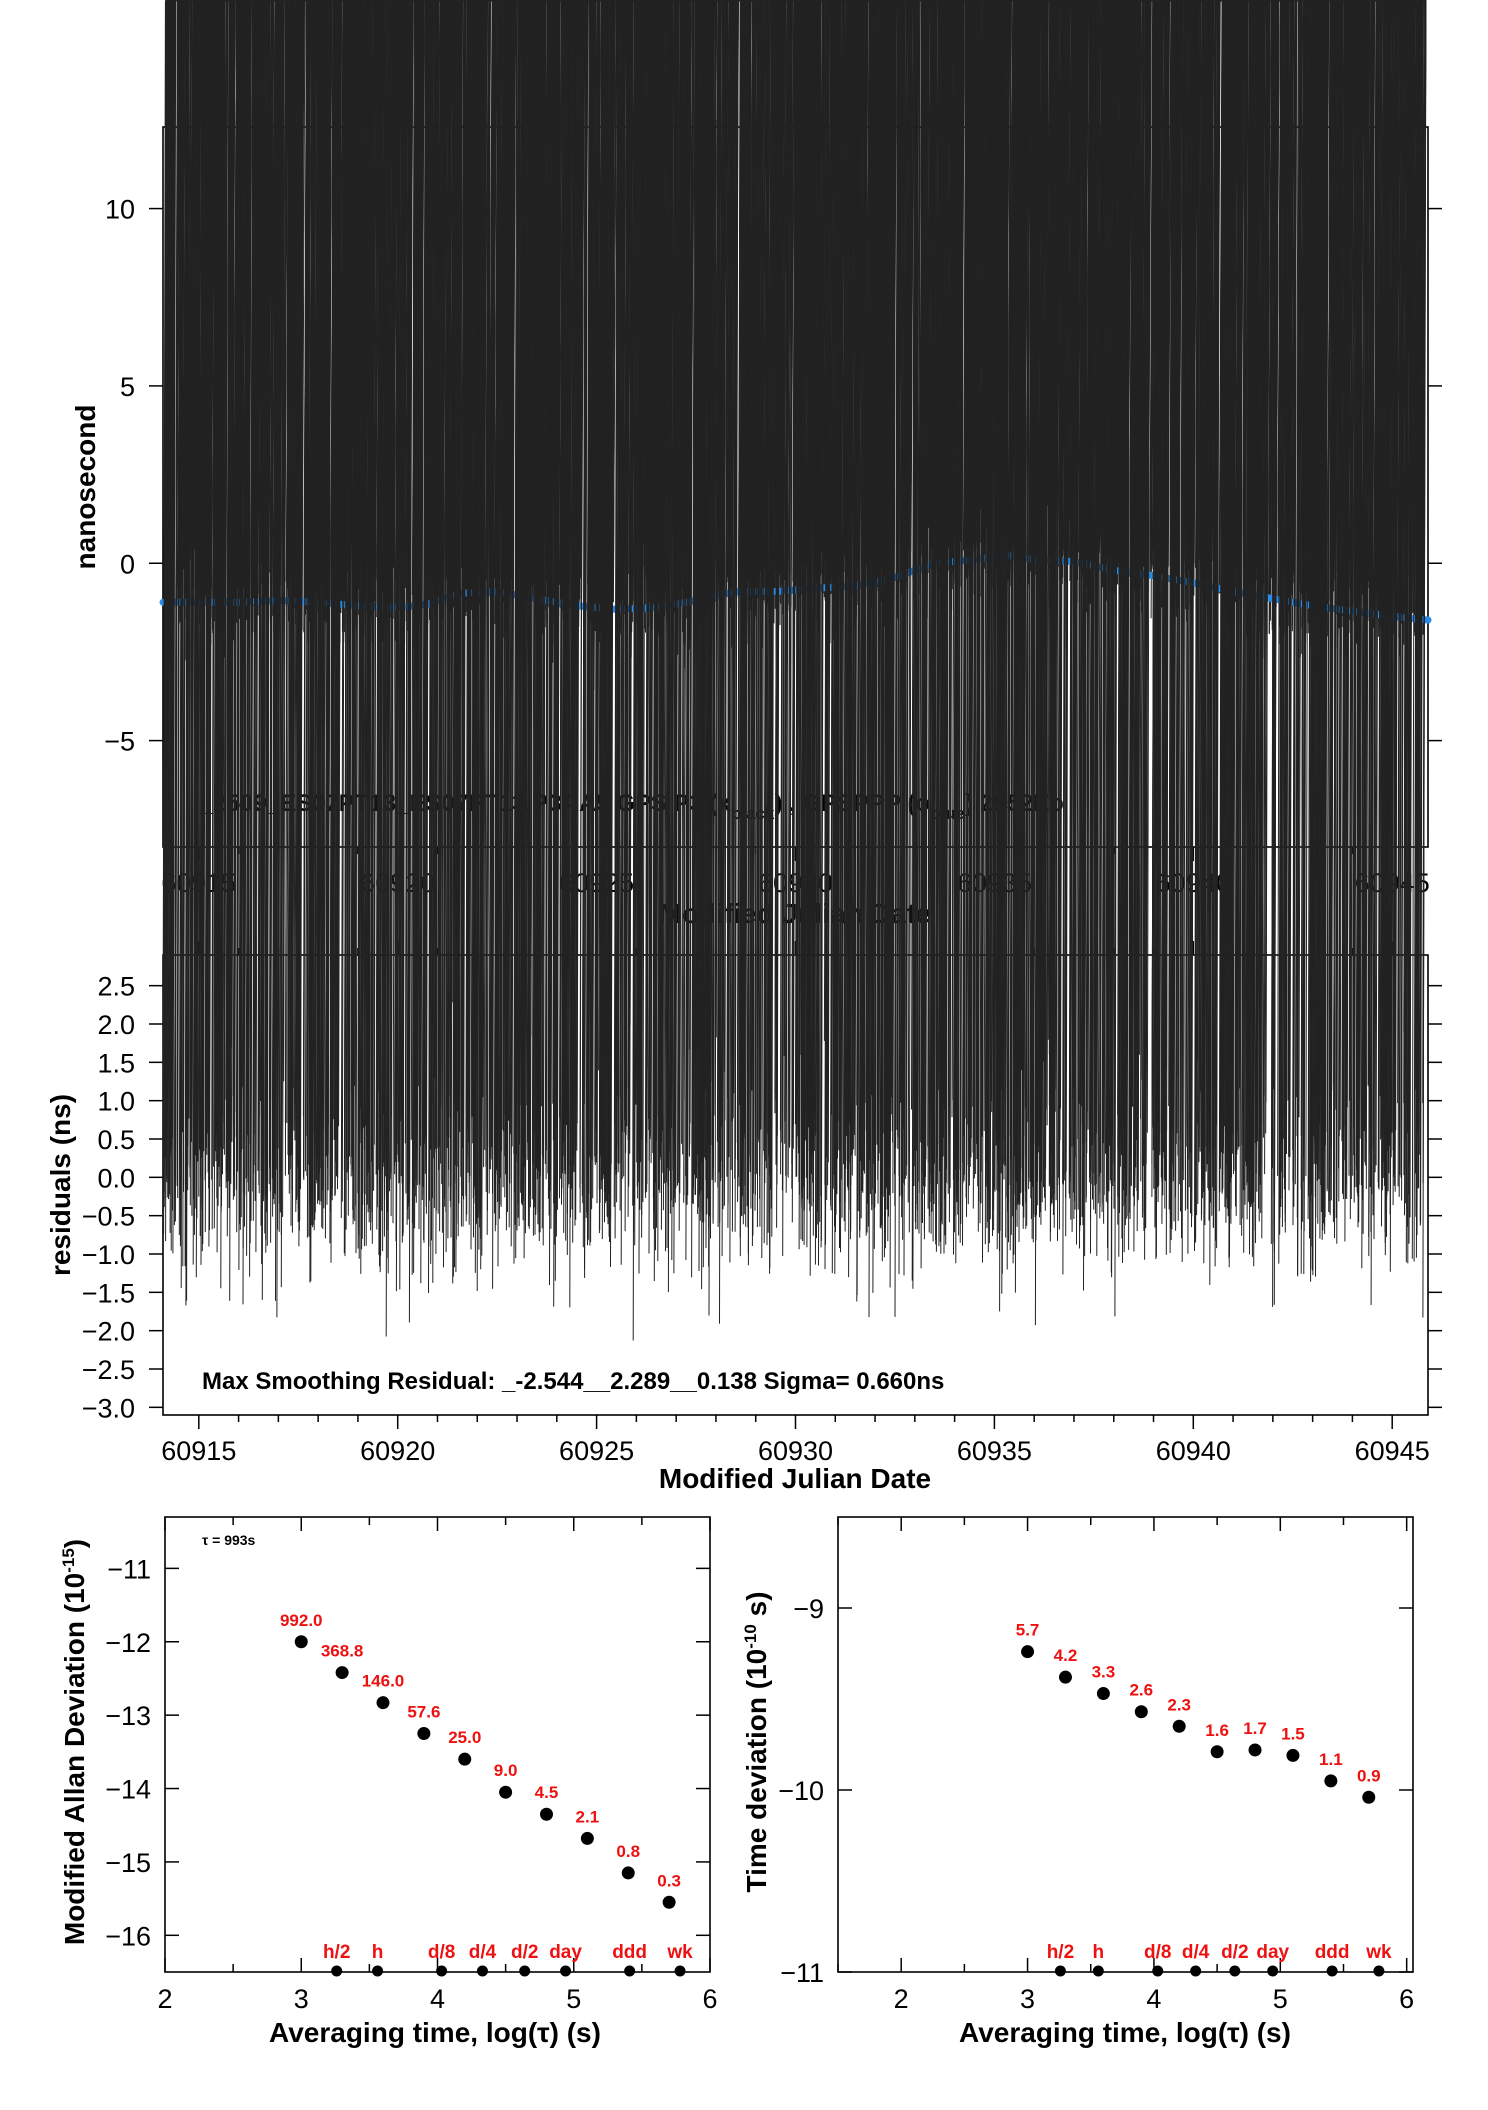 The image size is (1488, 2110). Describe the element at coordinates (127, 387) in the screenshot. I see `y-tick-label: 5` at that location.